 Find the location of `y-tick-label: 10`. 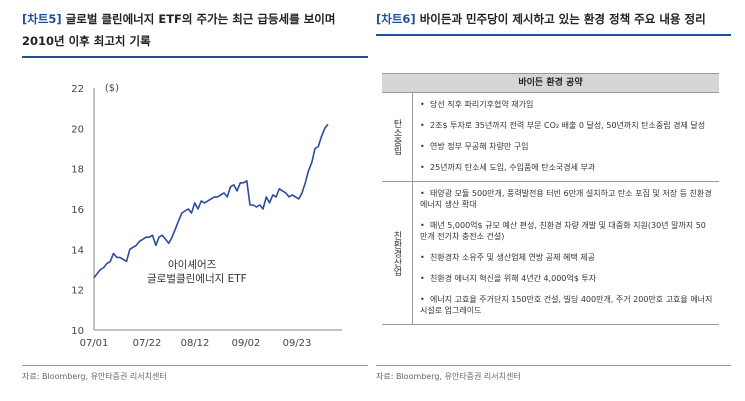

y-tick-label: 10 is located at coordinates (77, 331).